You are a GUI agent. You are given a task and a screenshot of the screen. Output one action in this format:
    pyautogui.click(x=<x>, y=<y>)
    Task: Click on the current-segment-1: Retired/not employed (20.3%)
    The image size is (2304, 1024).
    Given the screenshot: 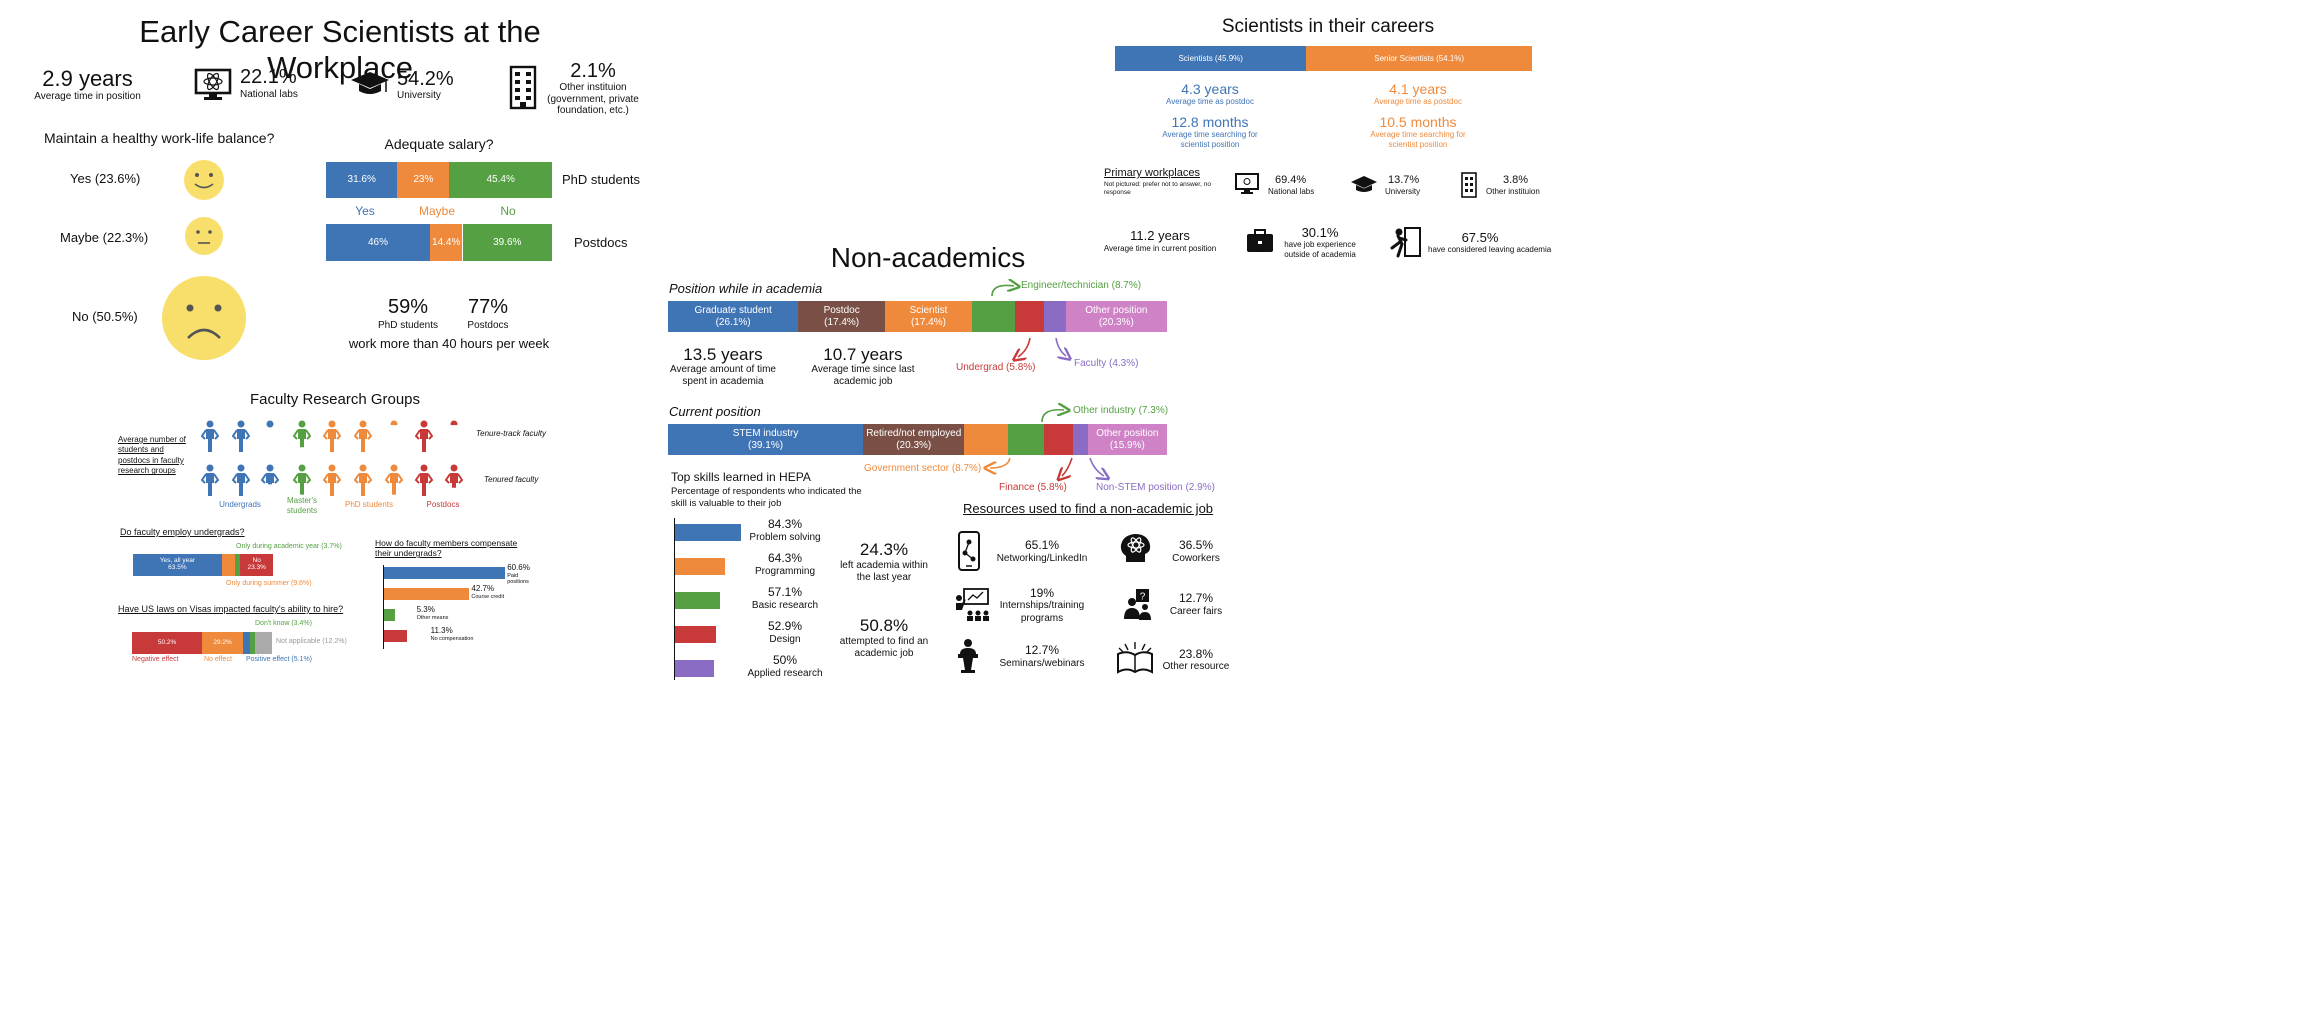 What is the action you would take?
    pyautogui.click(x=914, y=439)
    